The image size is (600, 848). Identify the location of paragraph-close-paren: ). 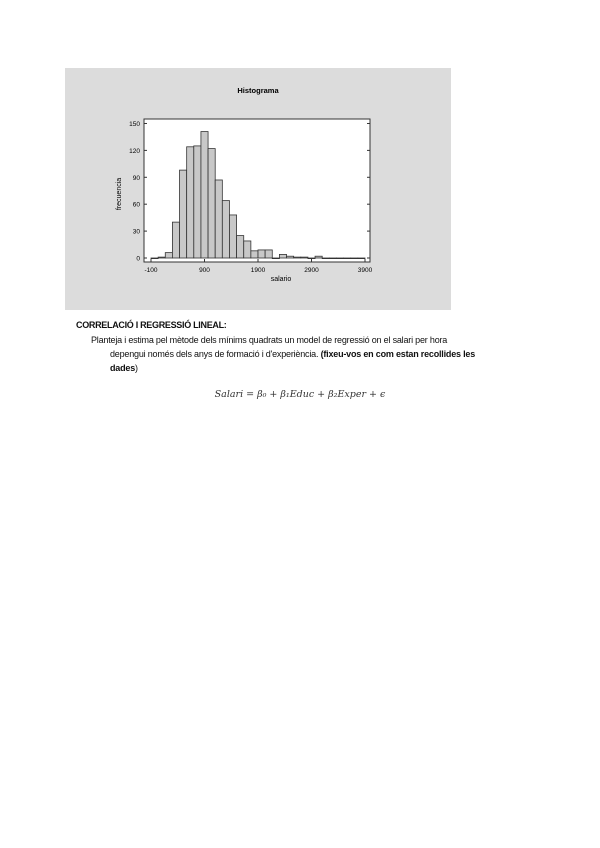
(136, 368).